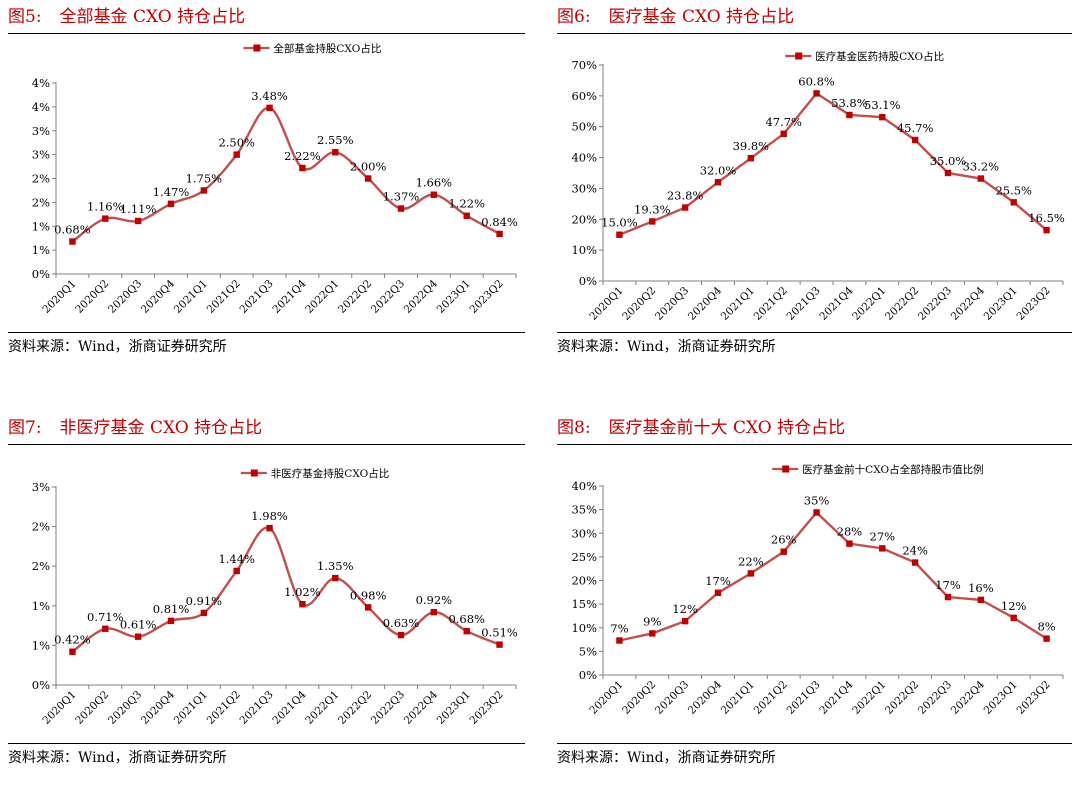 The image size is (1080, 793). What do you see at coordinates (718, 581) in the screenshot?
I see `data-label: 17%` at bounding box center [718, 581].